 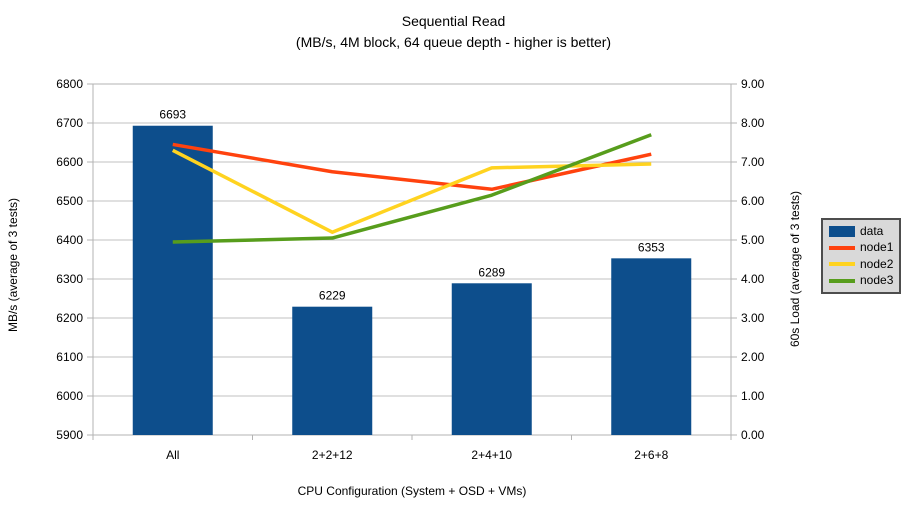 What do you see at coordinates (332, 296) in the screenshot?
I see `bar-data-label: 6229` at bounding box center [332, 296].